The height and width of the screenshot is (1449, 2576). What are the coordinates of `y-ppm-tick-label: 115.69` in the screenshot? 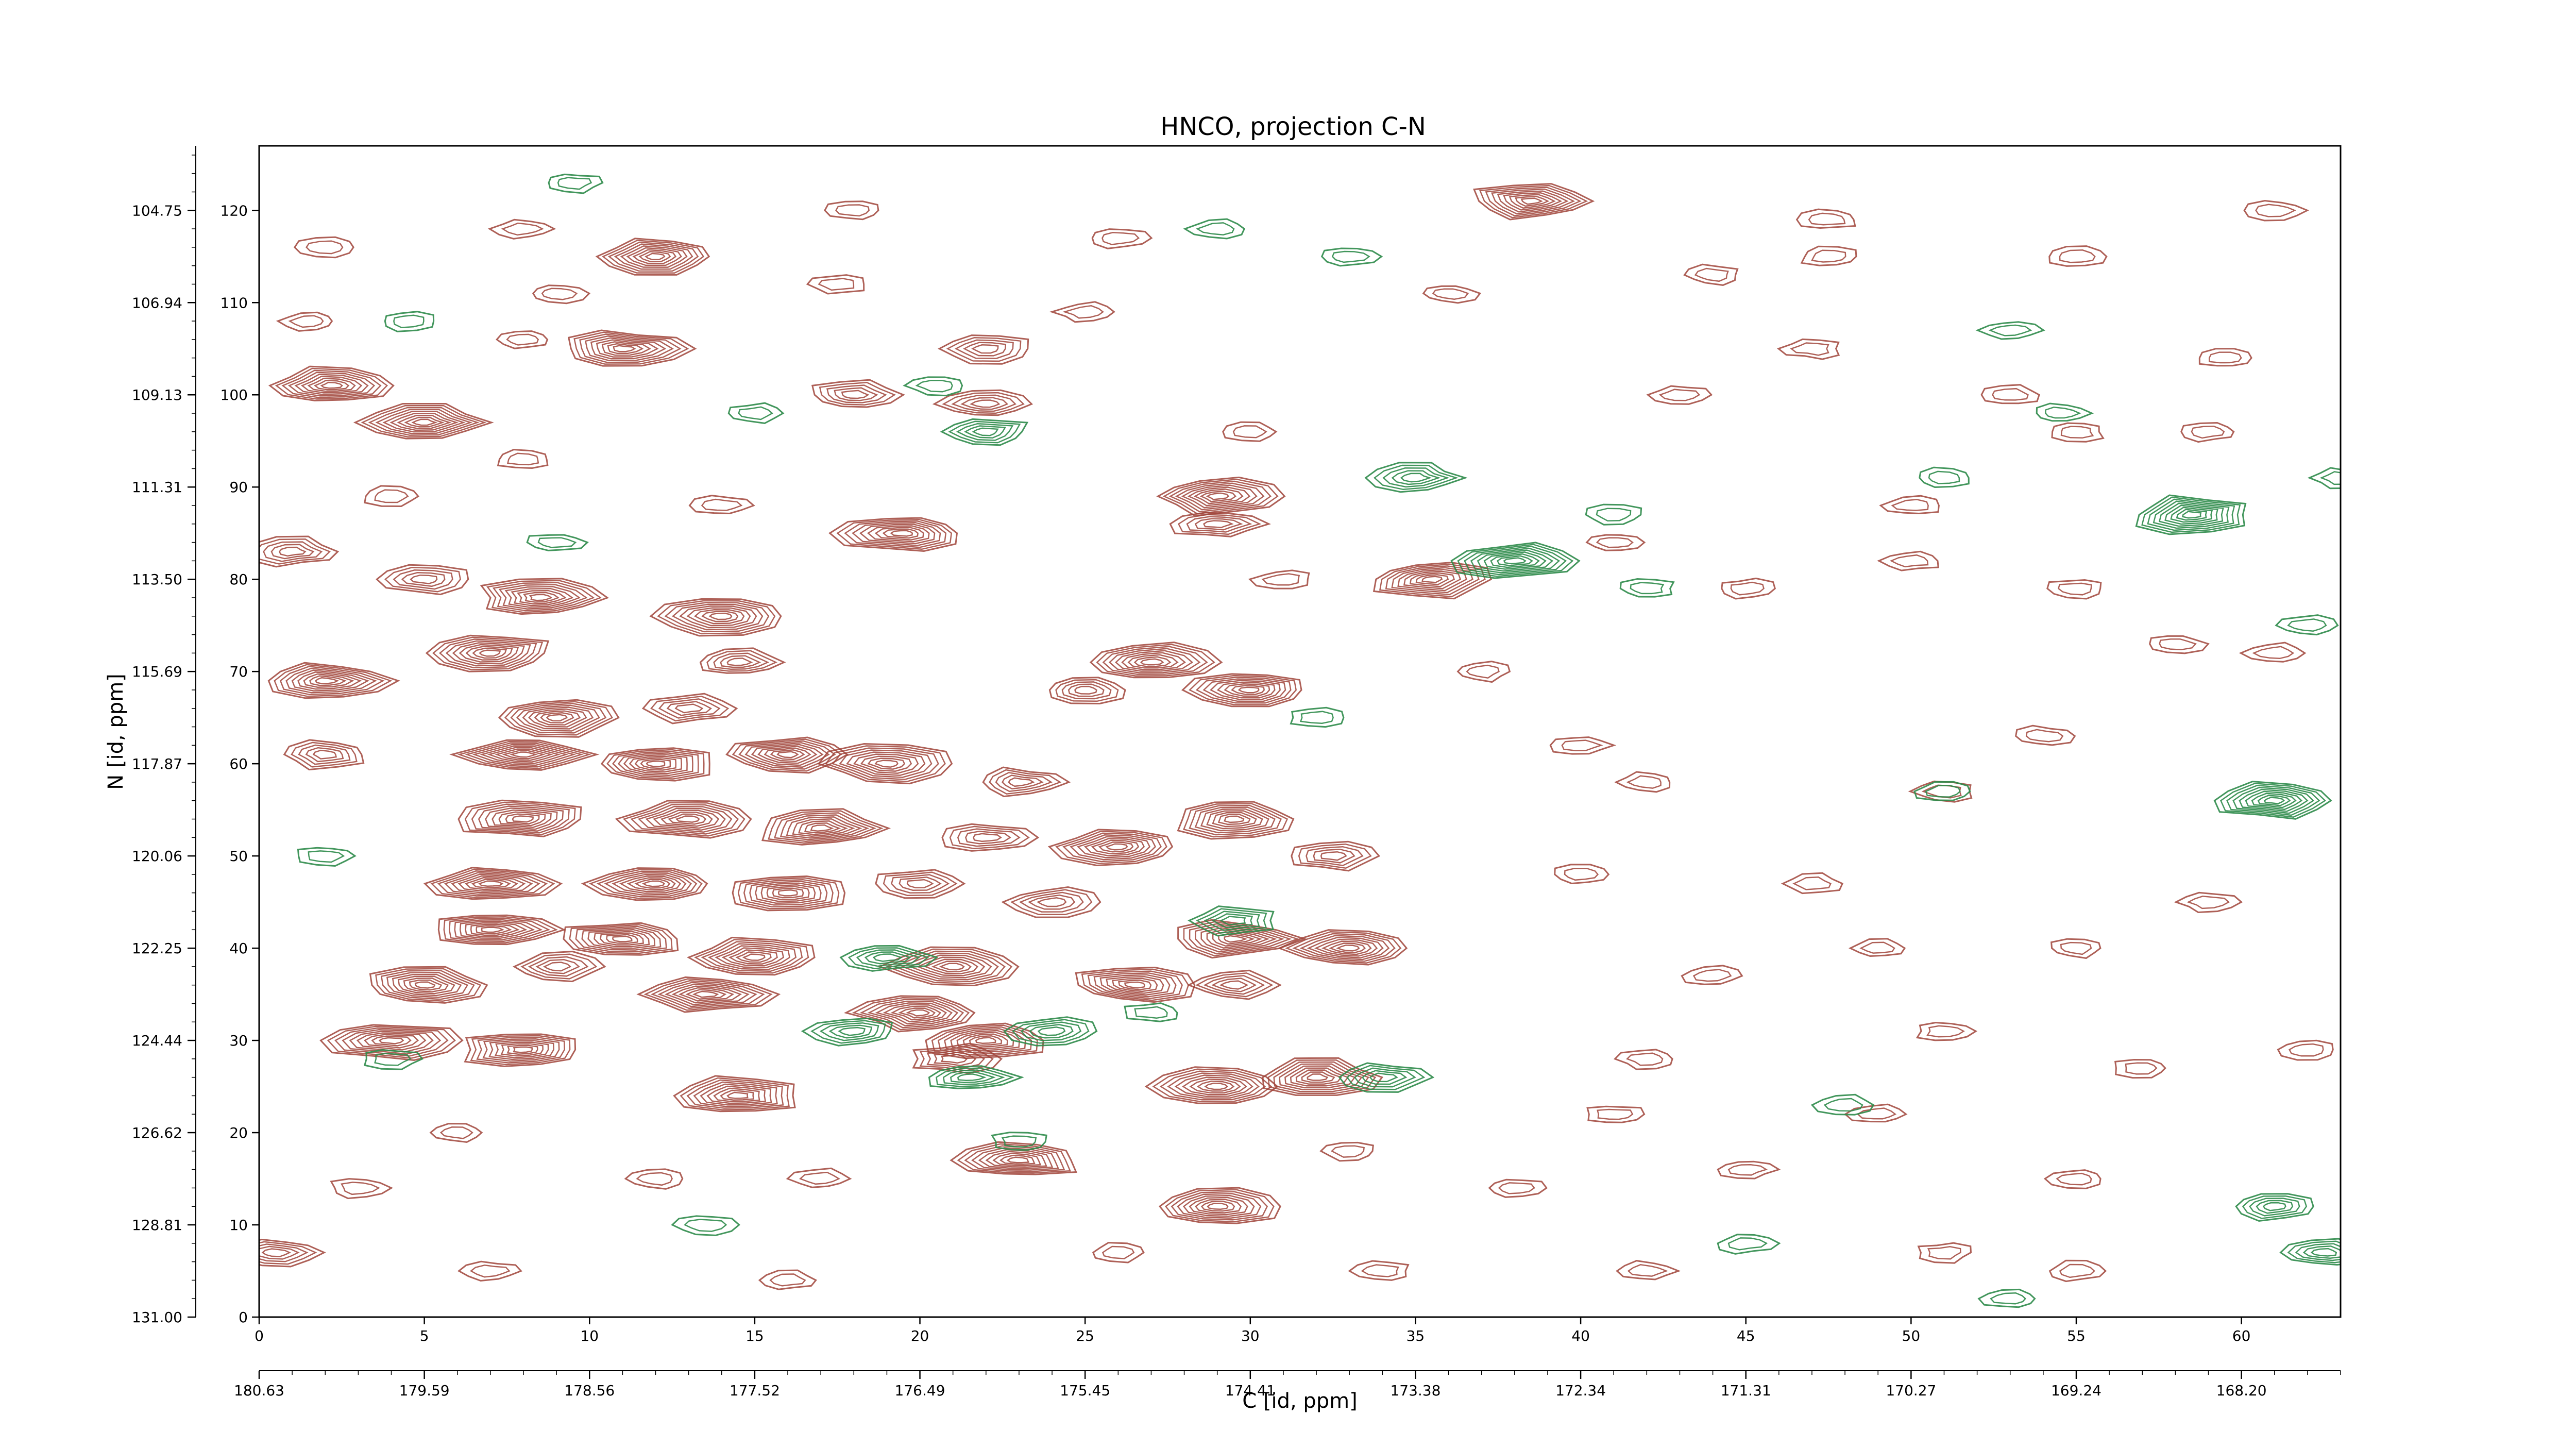 It's located at (157, 671).